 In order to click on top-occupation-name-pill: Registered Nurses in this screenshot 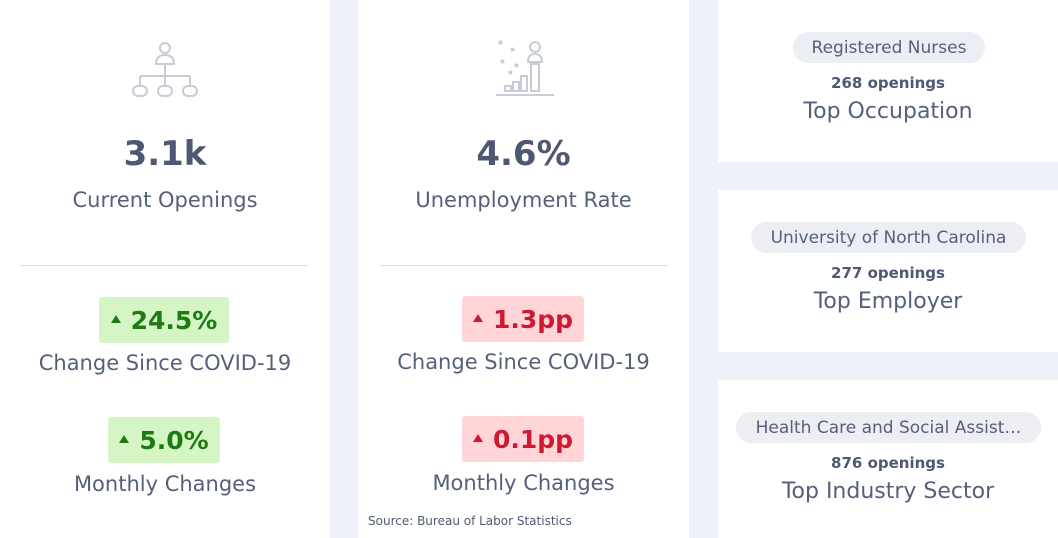, I will do `click(889, 47)`.